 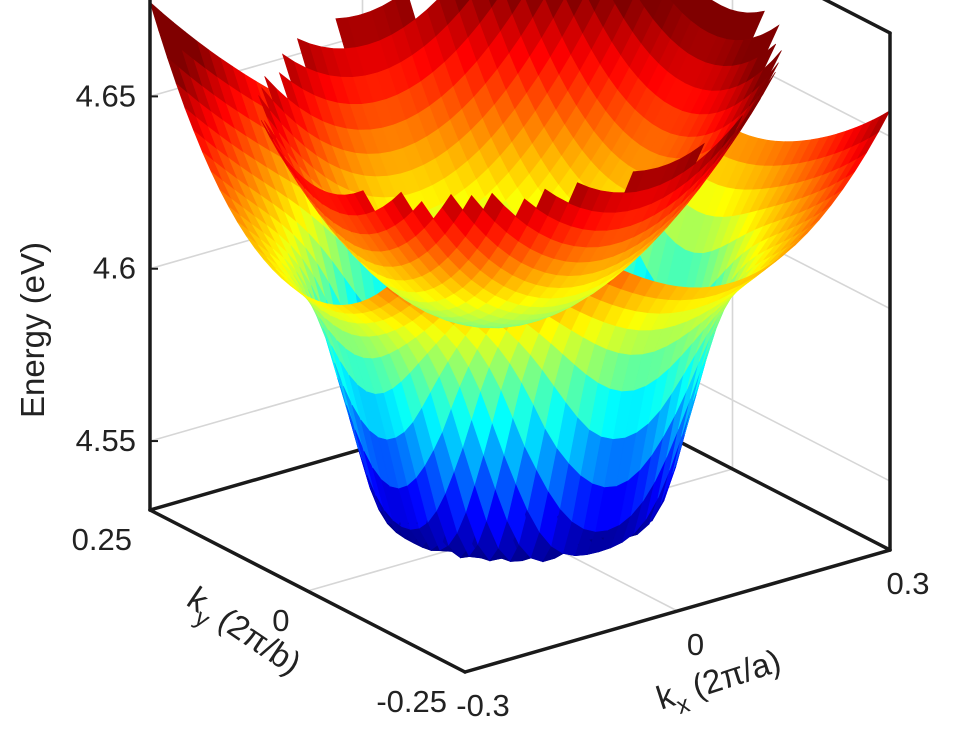 I want to click on y-tick-label-2: -0.25, so click(x=411, y=701).